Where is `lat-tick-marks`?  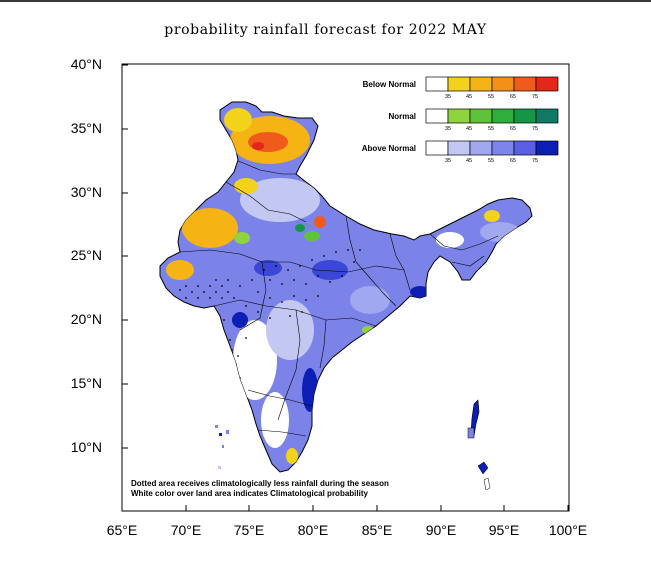 lat-tick-marks is located at coordinates (125, 256).